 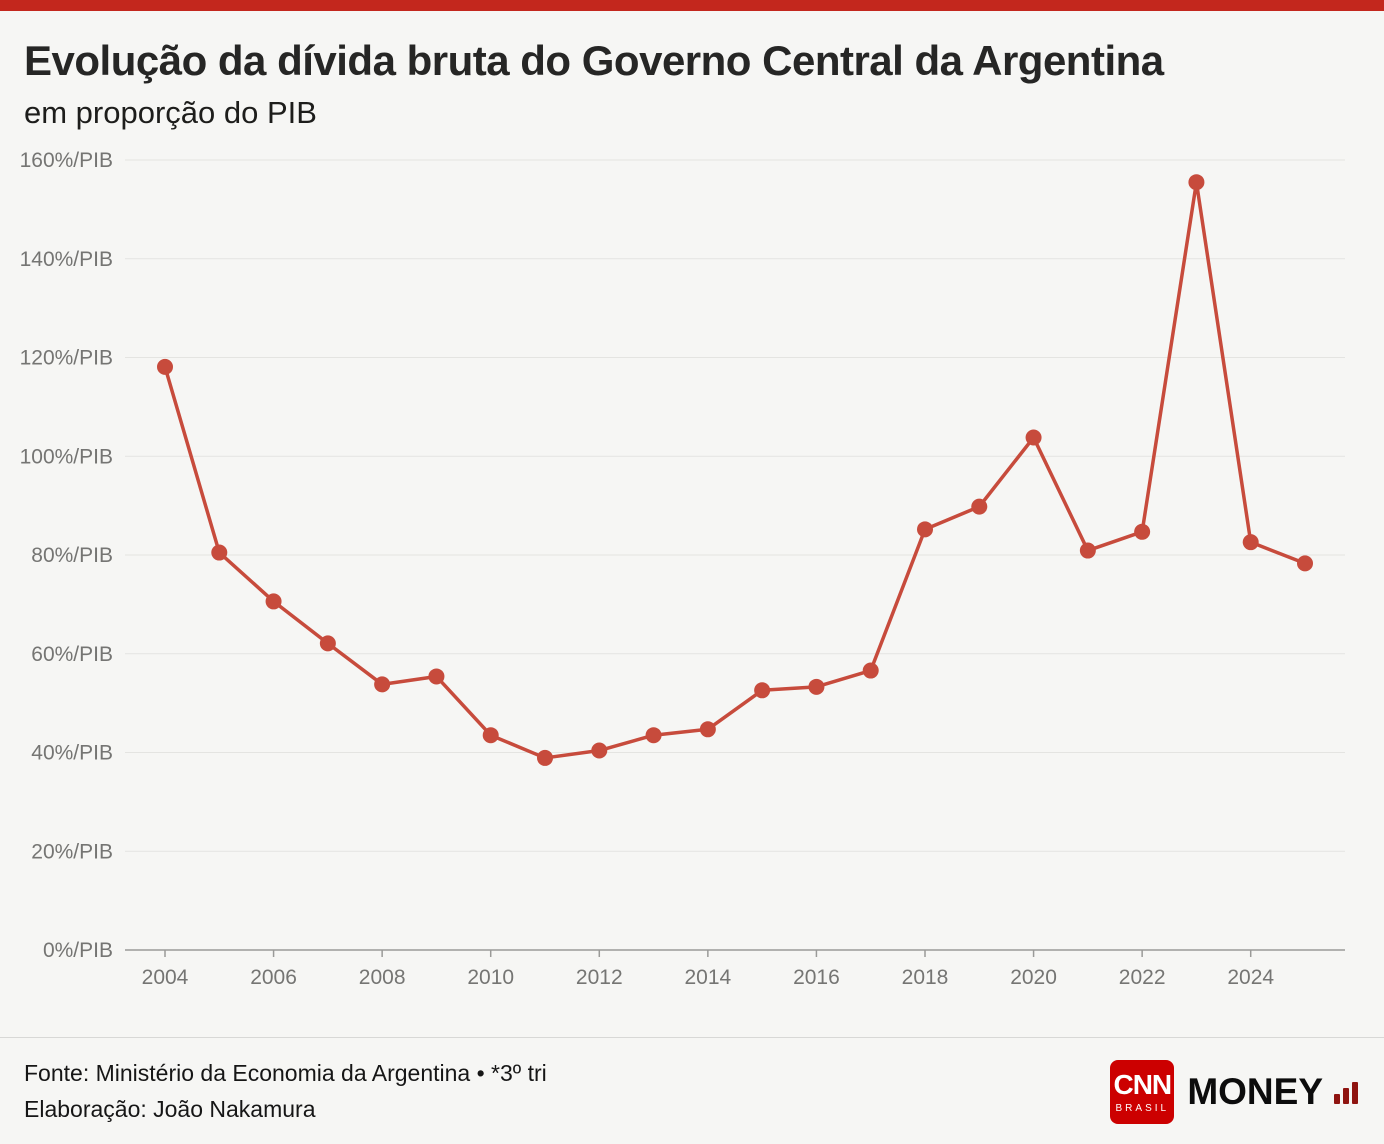 I want to click on data-point-2020, so click(x=1033, y=437).